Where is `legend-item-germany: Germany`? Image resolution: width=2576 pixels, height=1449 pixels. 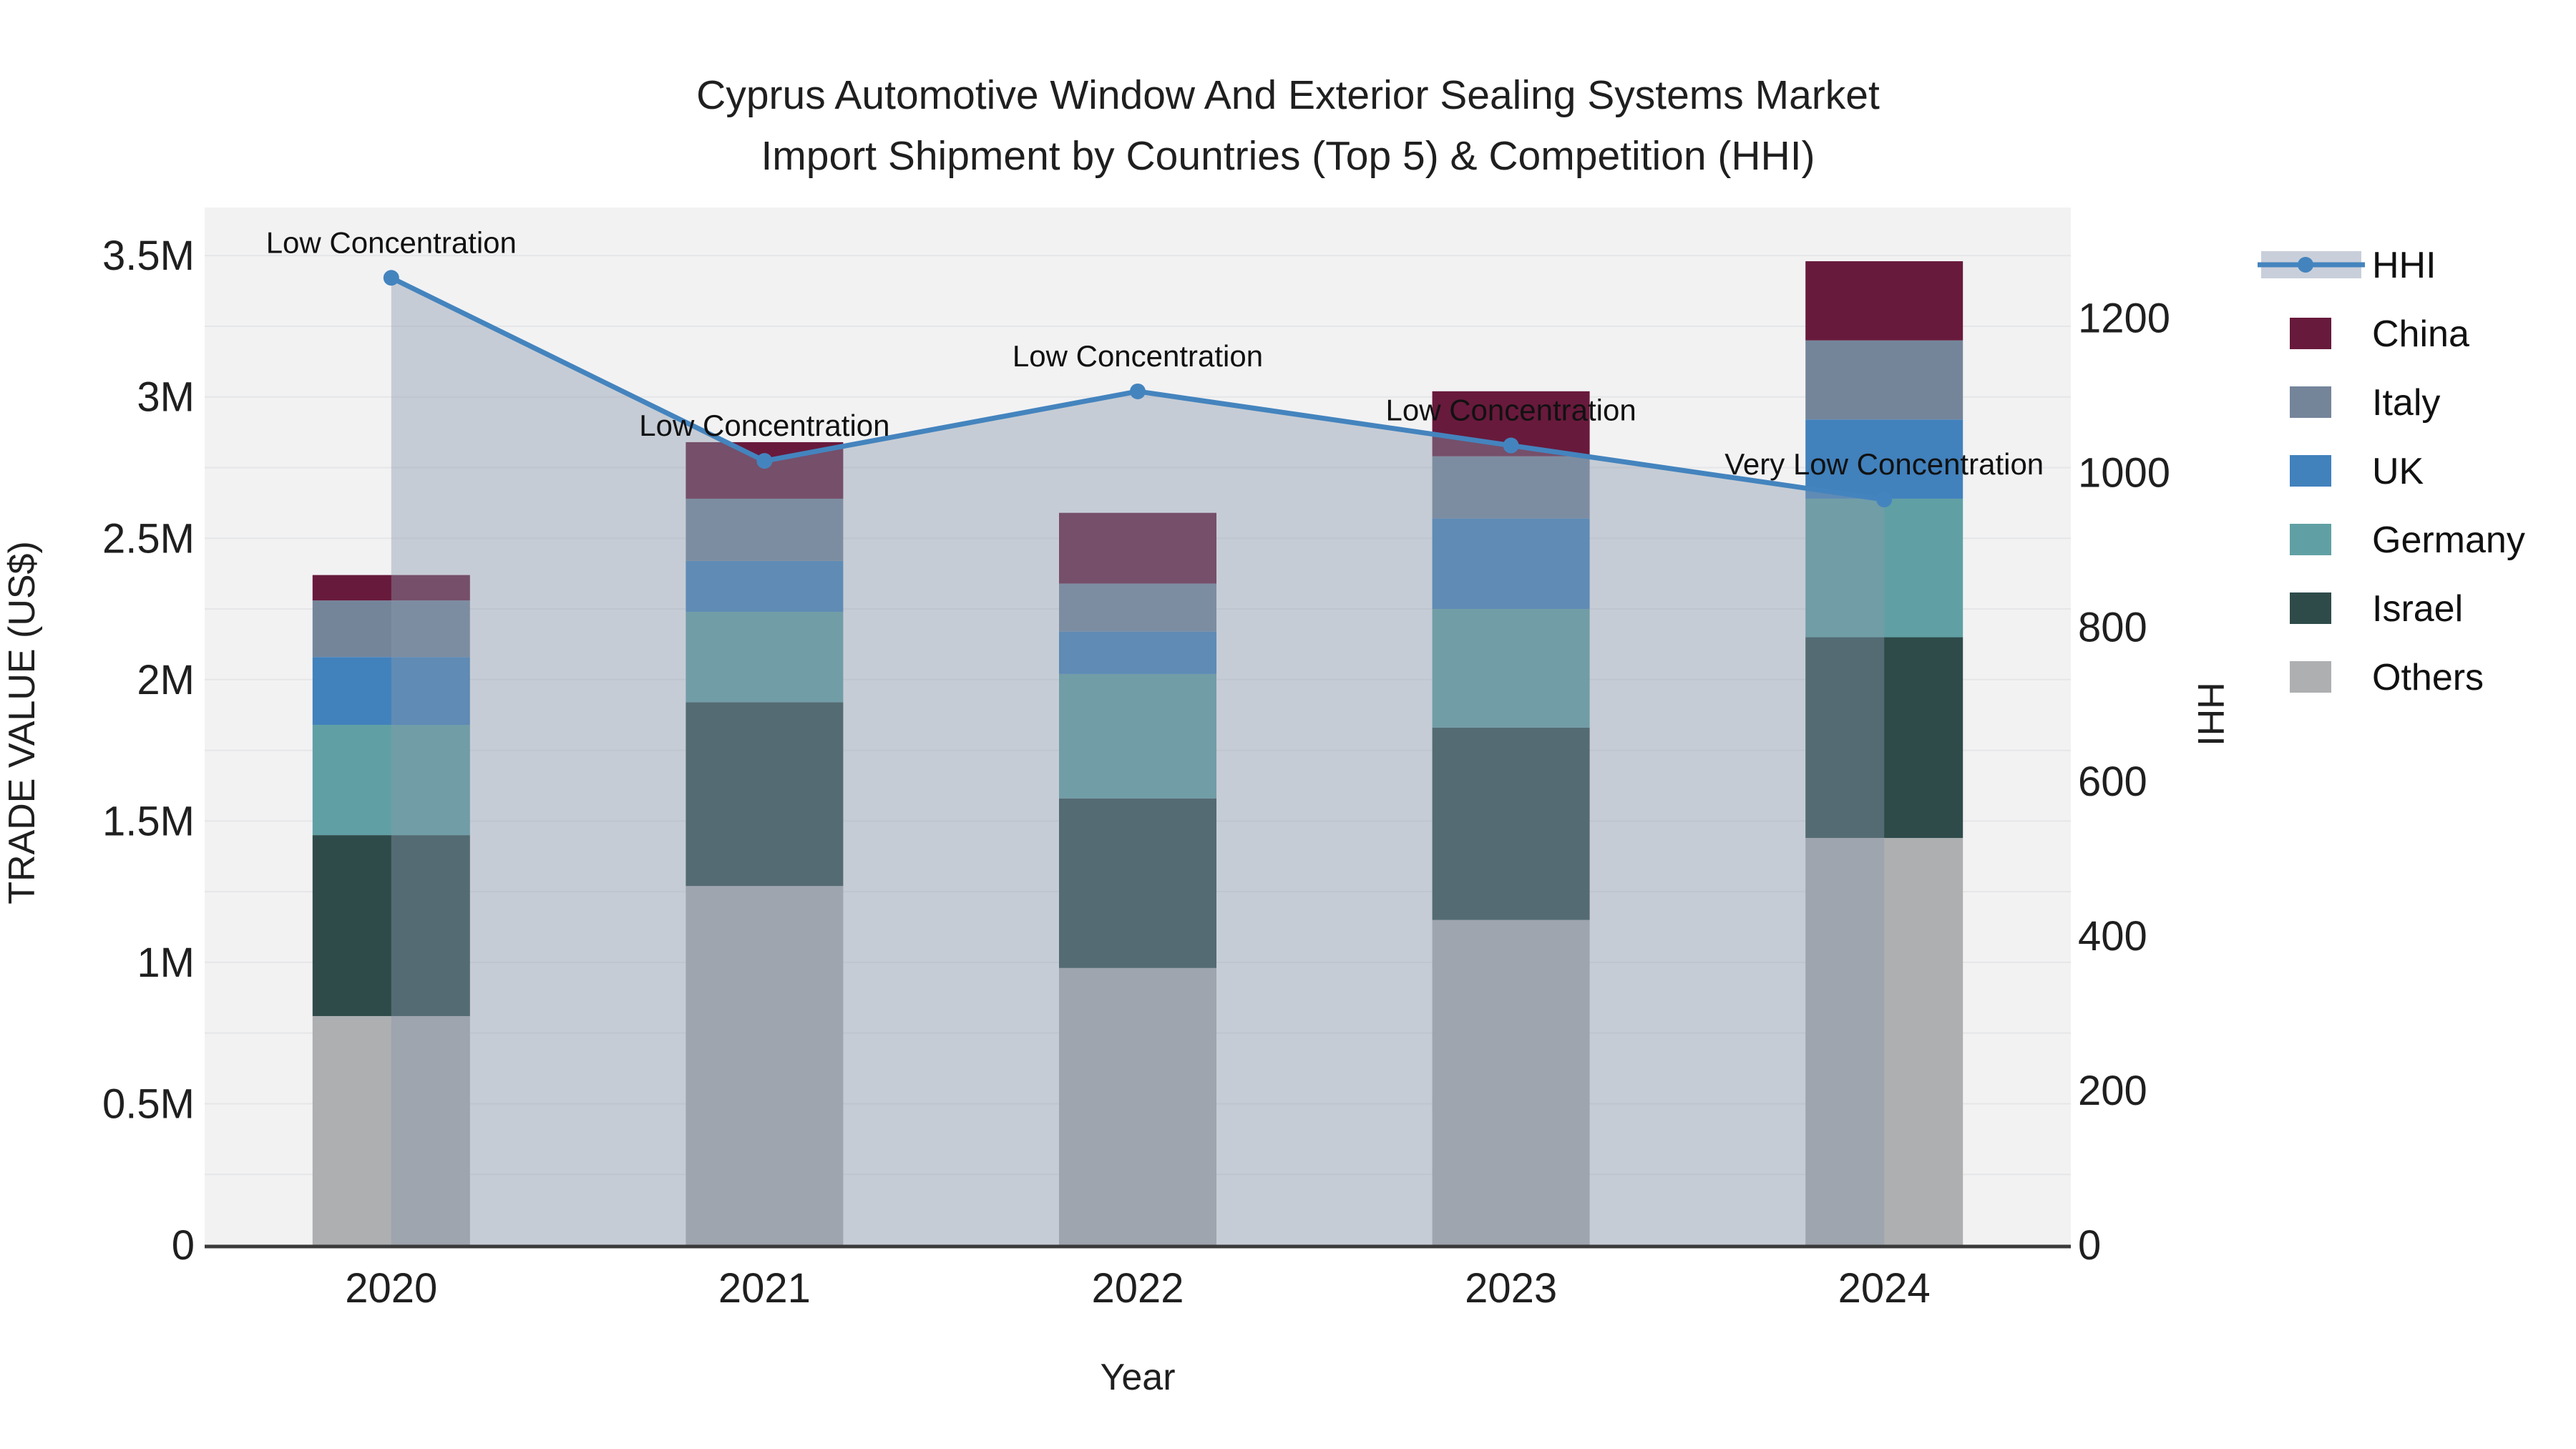
legend-item-germany: Germany is located at coordinates (2407, 540).